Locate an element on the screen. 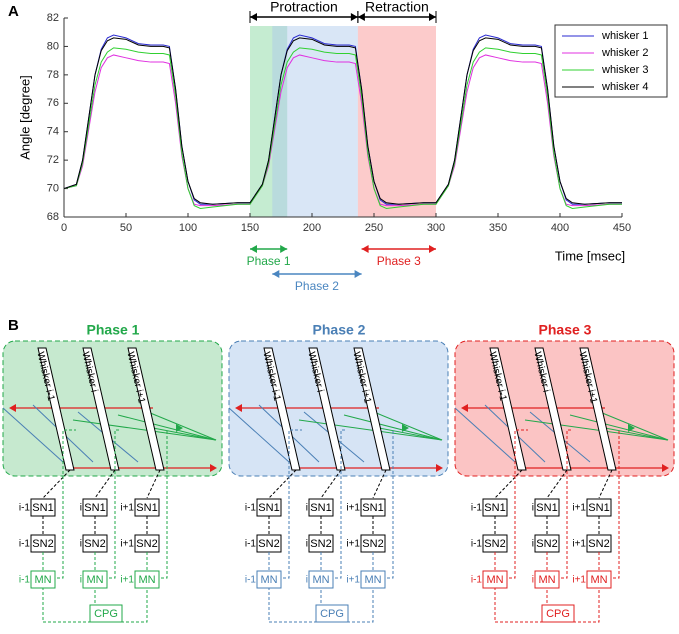  x-tick-label: 450 is located at coordinates (622, 228).